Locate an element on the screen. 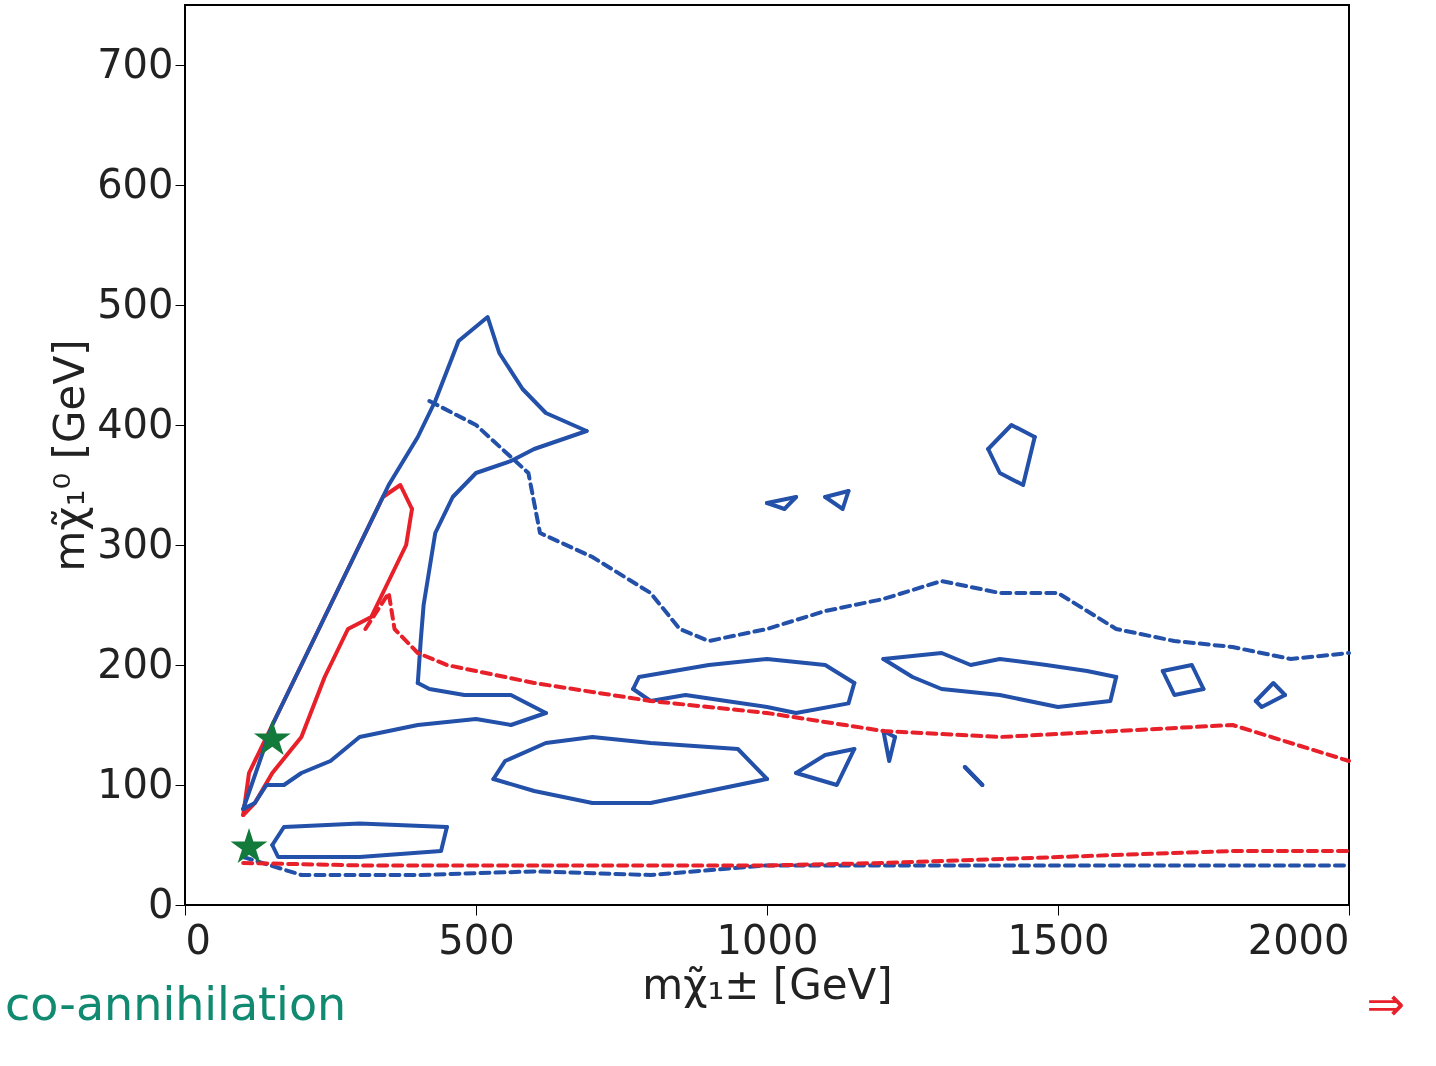  y-tick-label: 0 is located at coordinates (161, 903).